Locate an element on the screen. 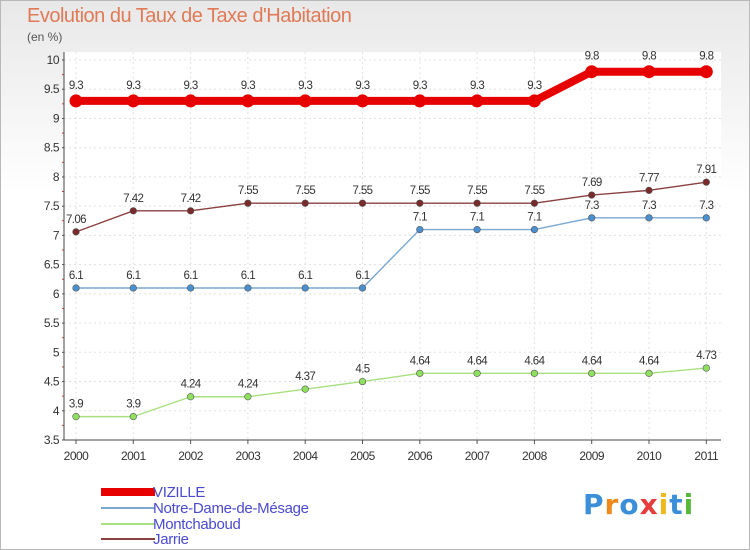  y-tick-label: 9.5 is located at coordinates (52, 89).